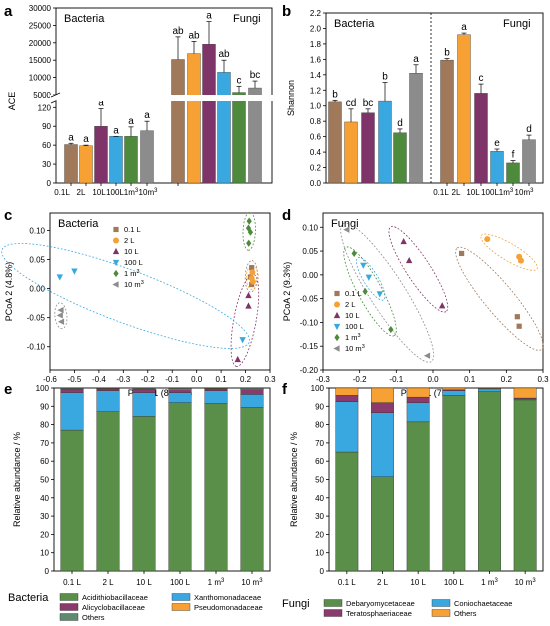 The height and width of the screenshot is (626, 550). Describe the element at coordinates (433, 393) in the screenshot. I see `x-axis-label: PCoA 1 (75.9%)` at that location.